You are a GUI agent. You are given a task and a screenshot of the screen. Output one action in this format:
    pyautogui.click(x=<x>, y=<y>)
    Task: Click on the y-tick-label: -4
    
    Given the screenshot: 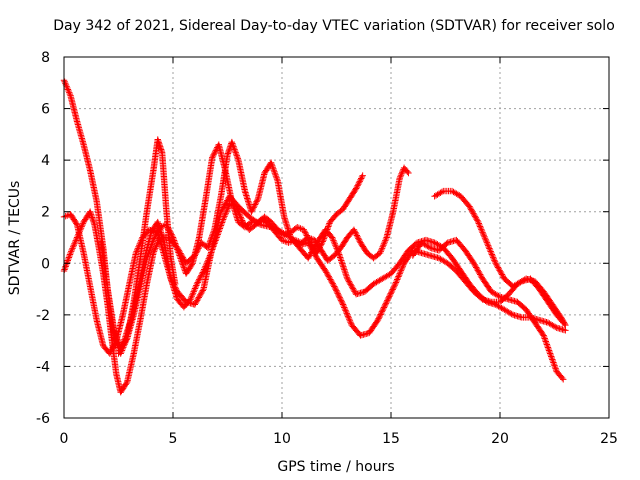 What is the action you would take?
    pyautogui.click(x=43, y=367)
    